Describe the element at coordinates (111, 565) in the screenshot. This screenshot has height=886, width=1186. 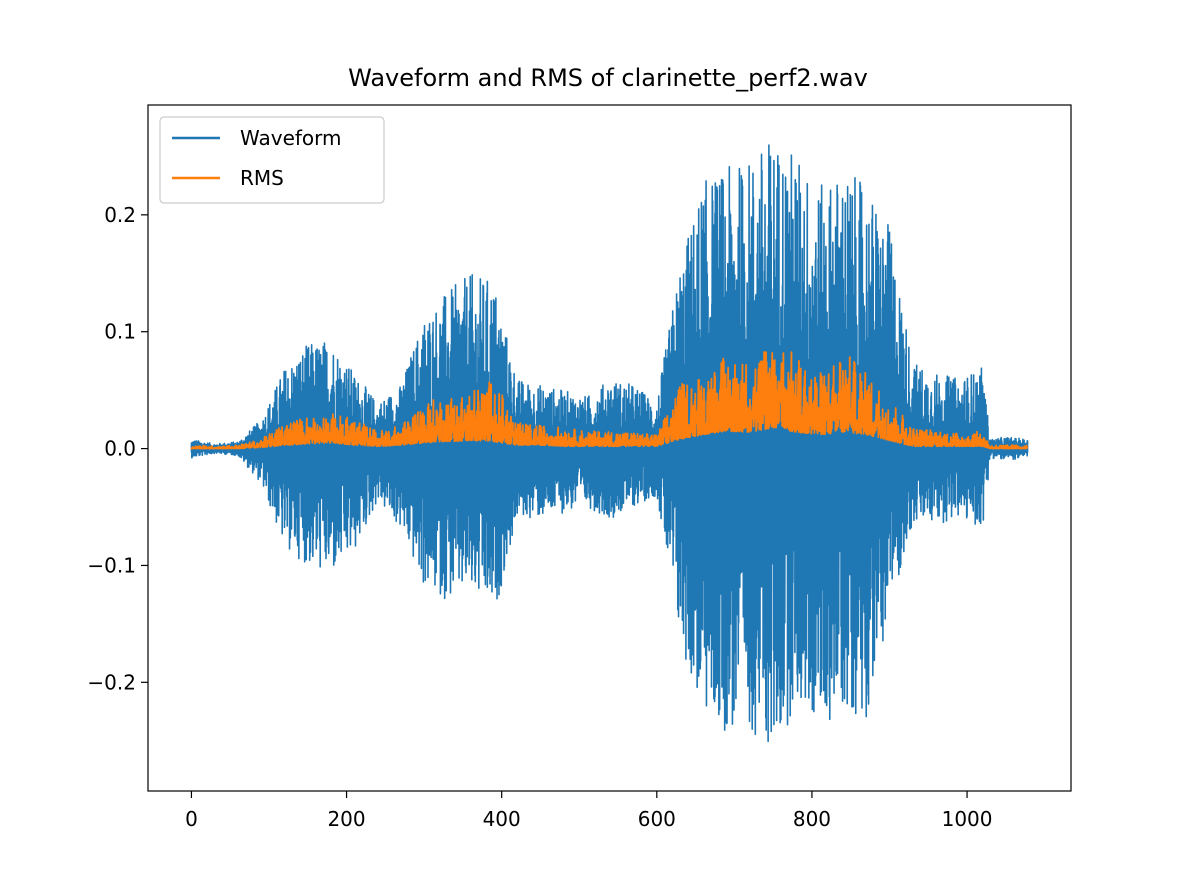
I see `y-tick-label: −0.1` at that location.